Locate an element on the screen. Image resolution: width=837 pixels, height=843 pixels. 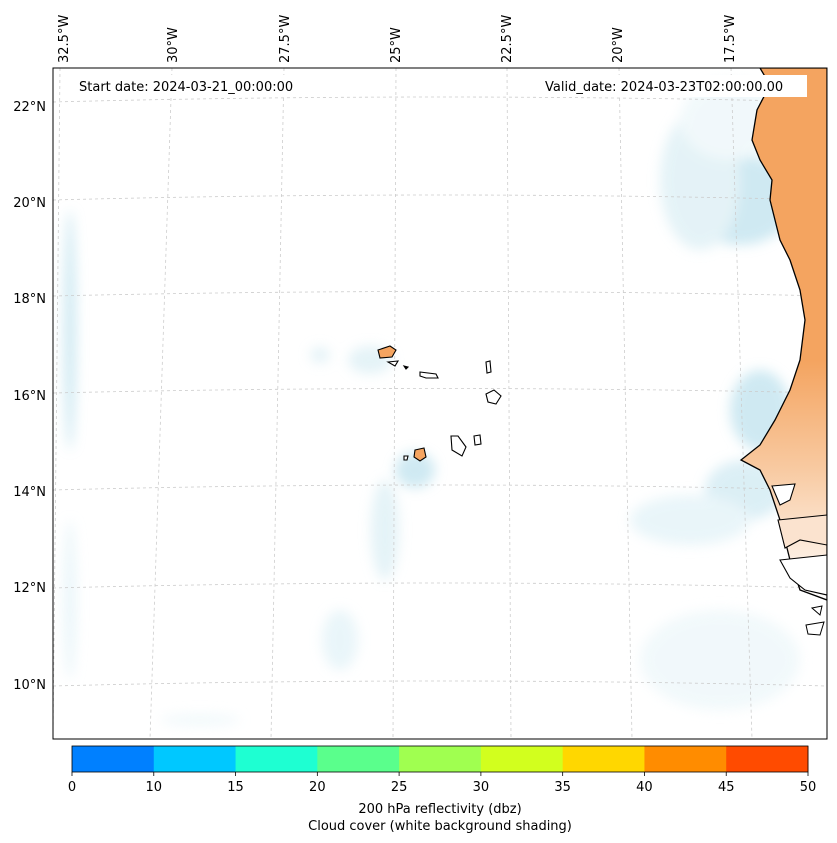
colorbar-tick-label: 45 is located at coordinates (726, 787).